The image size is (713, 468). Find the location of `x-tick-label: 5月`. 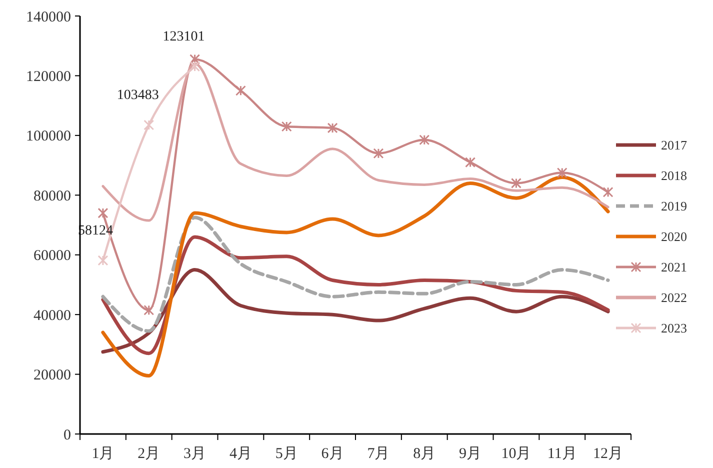

x-tick-label: 5月 is located at coordinates (286, 454).